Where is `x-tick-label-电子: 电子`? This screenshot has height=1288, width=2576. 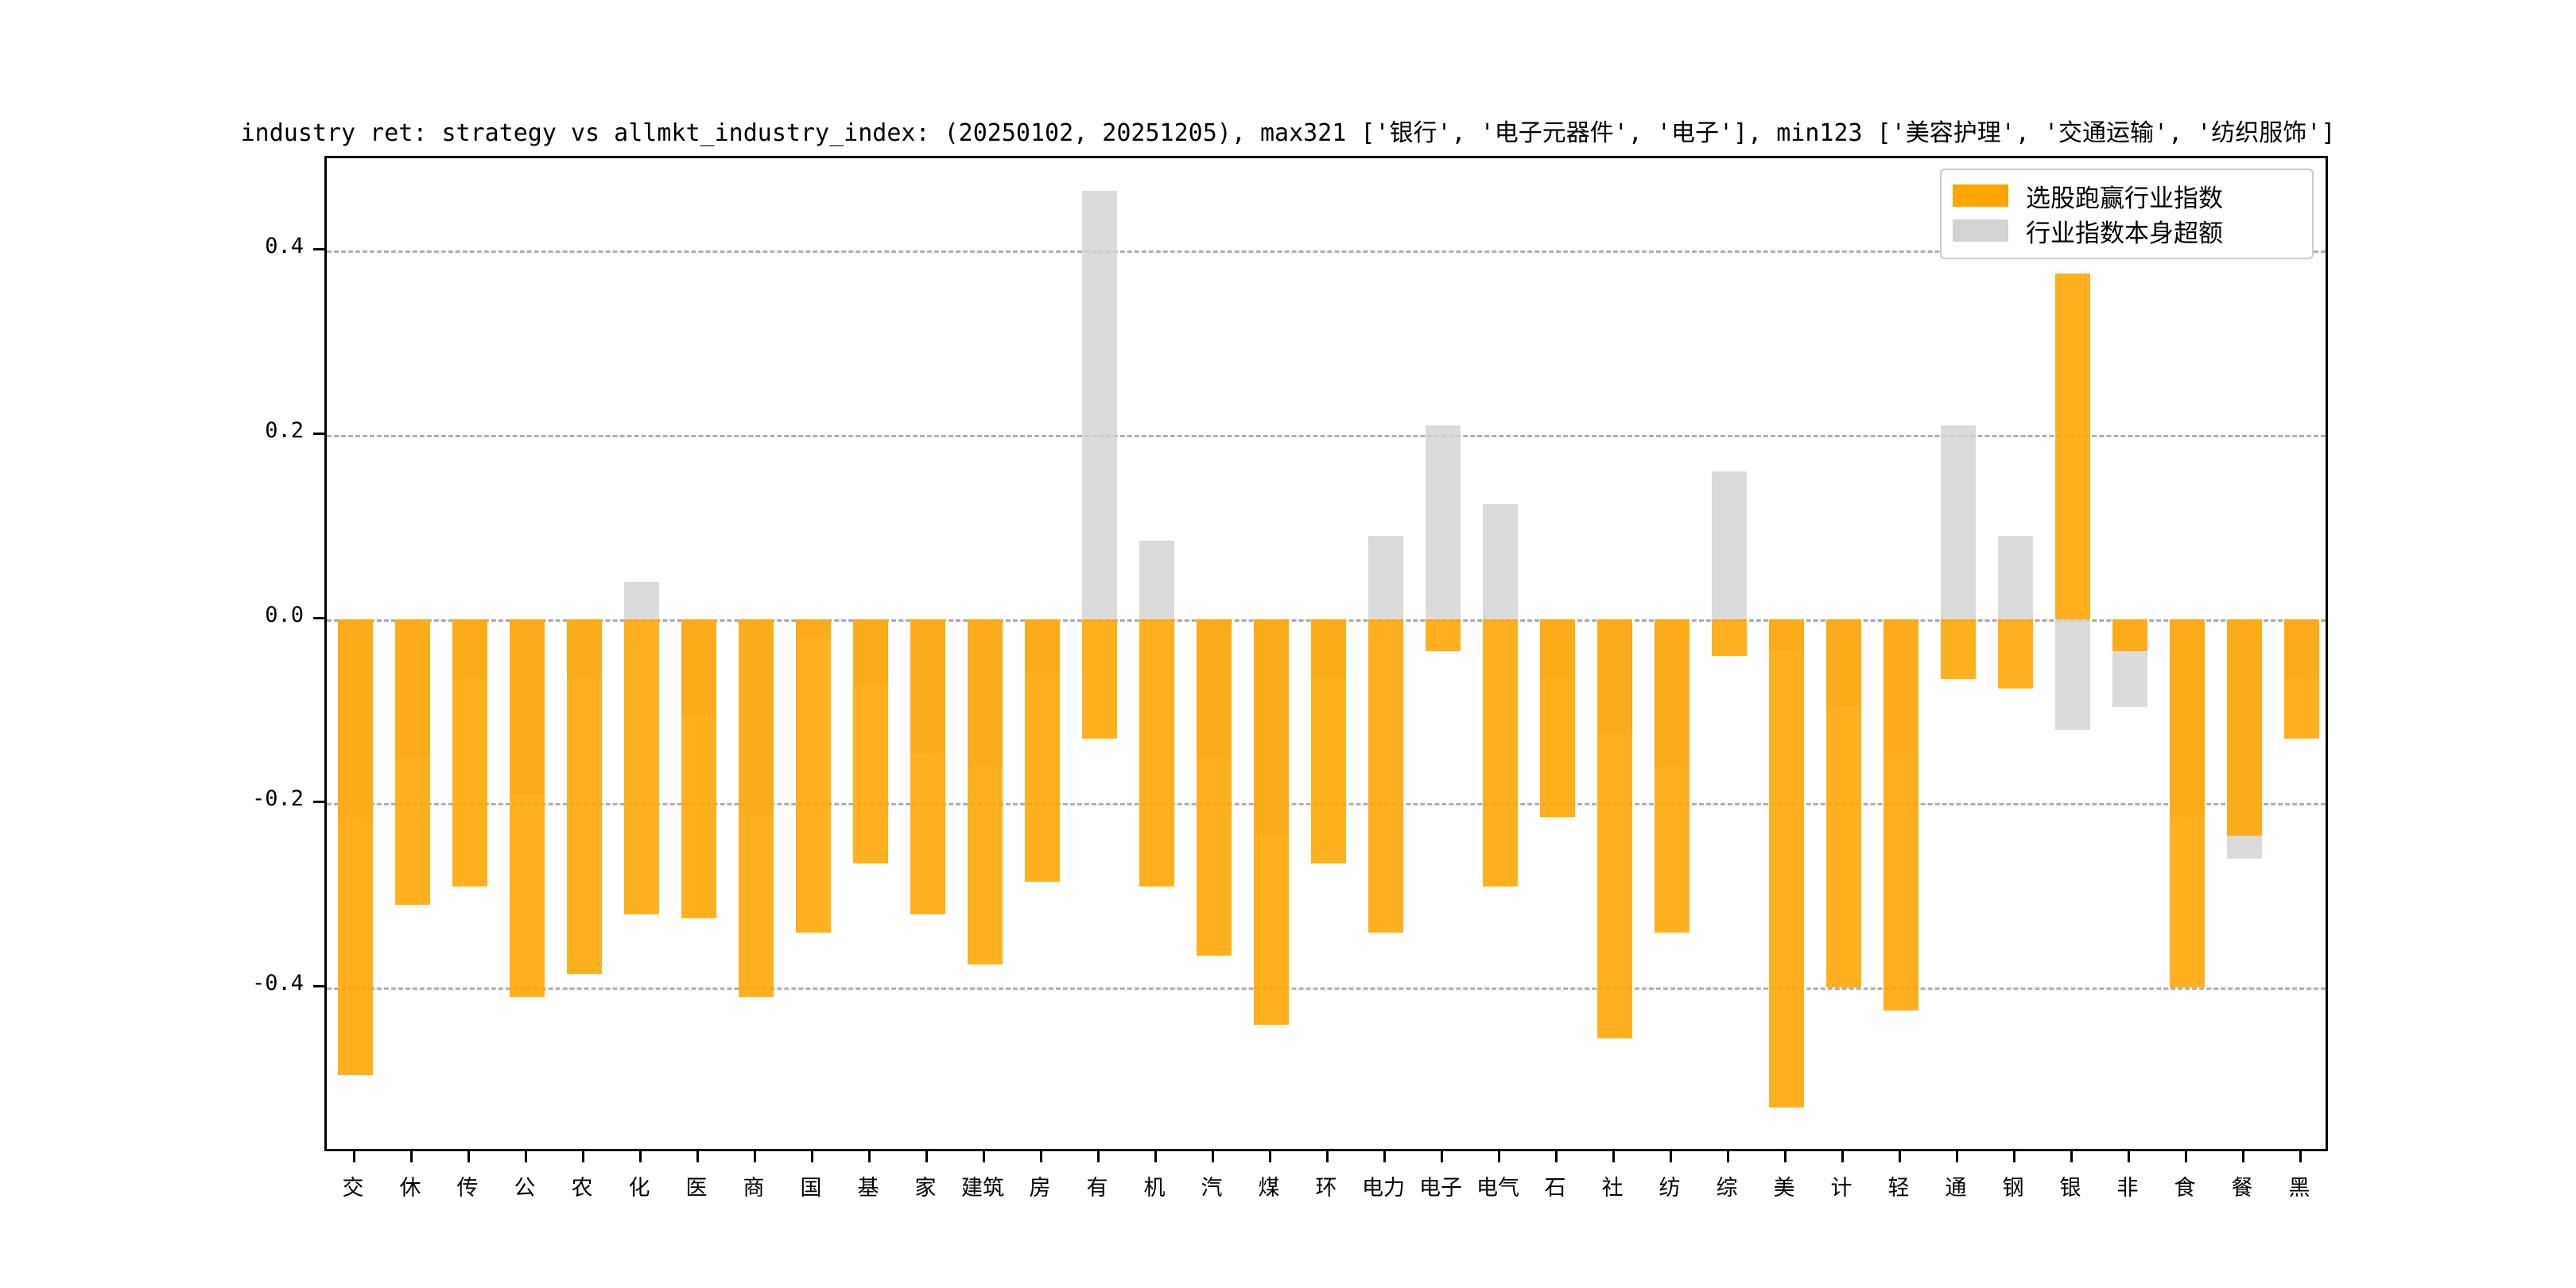 x-tick-label-电子: 电子 is located at coordinates (1441, 1188).